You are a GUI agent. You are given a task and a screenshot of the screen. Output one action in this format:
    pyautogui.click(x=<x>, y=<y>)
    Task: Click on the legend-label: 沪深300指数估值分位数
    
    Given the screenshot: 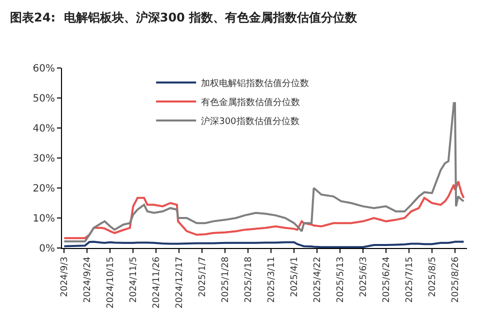 What is the action you would take?
    pyautogui.click(x=250, y=122)
    